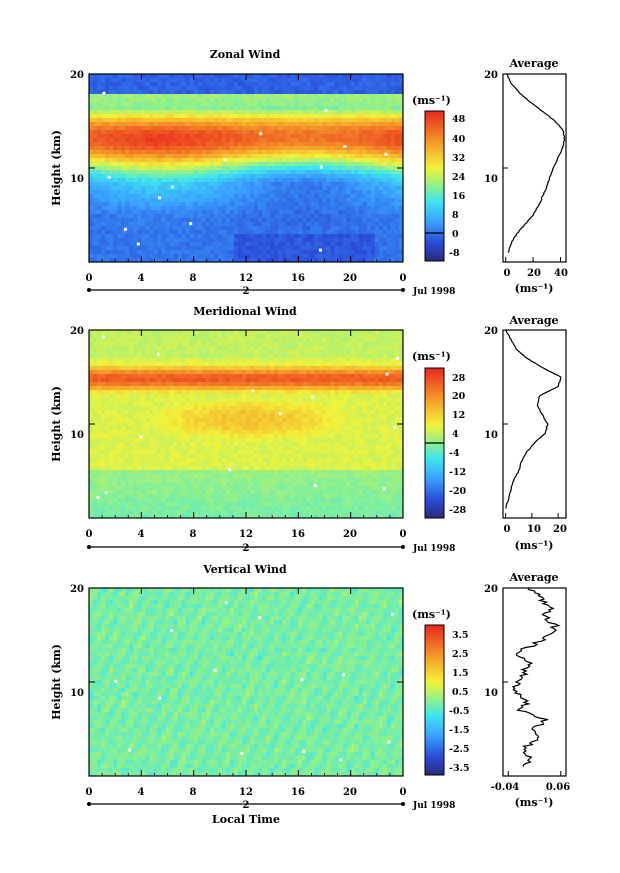 The image size is (620, 873). What do you see at coordinates (89, 278) in the screenshot?
I see `x-tick-label: 0` at bounding box center [89, 278].